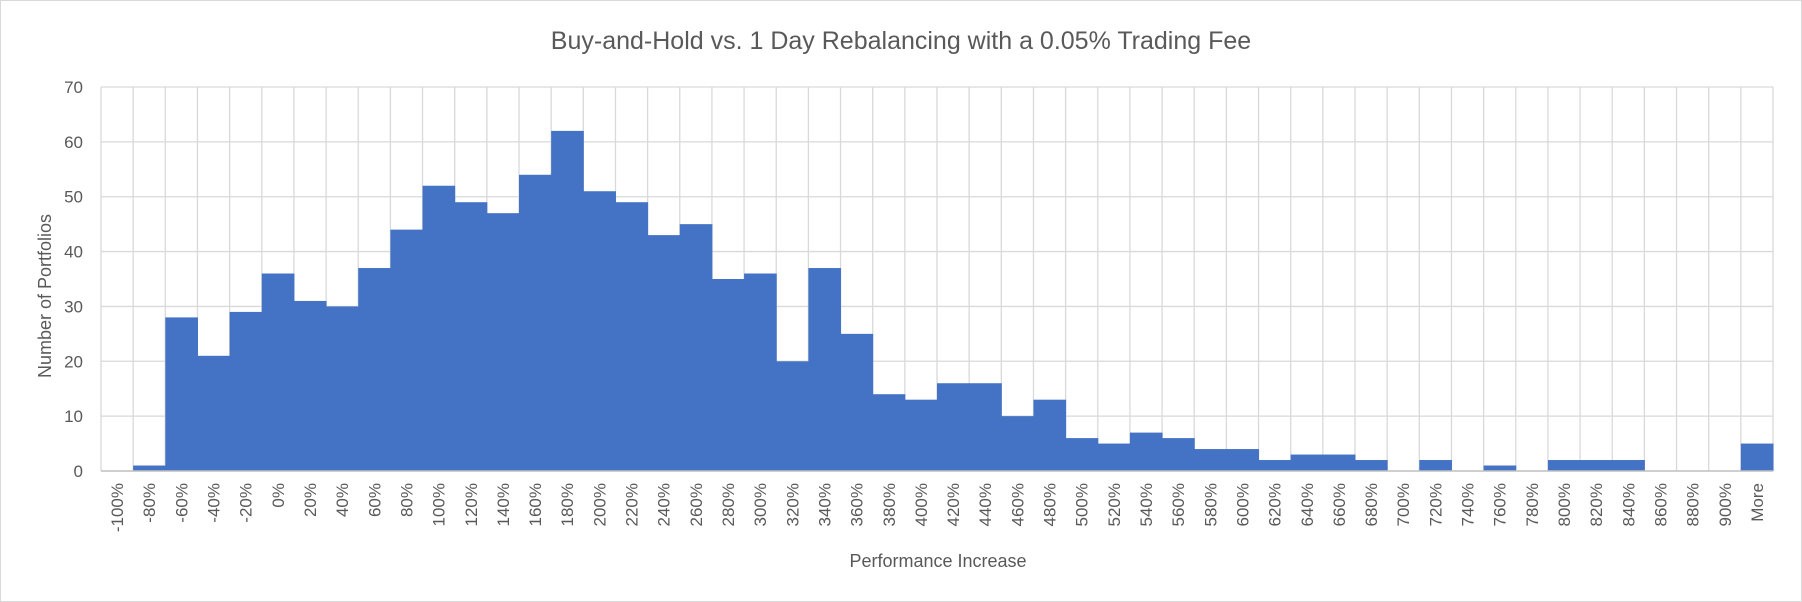 Image resolution: width=1802 pixels, height=602 pixels. Describe the element at coordinates (1403, 504) in the screenshot. I see `x-tick-label: 700%` at that location.